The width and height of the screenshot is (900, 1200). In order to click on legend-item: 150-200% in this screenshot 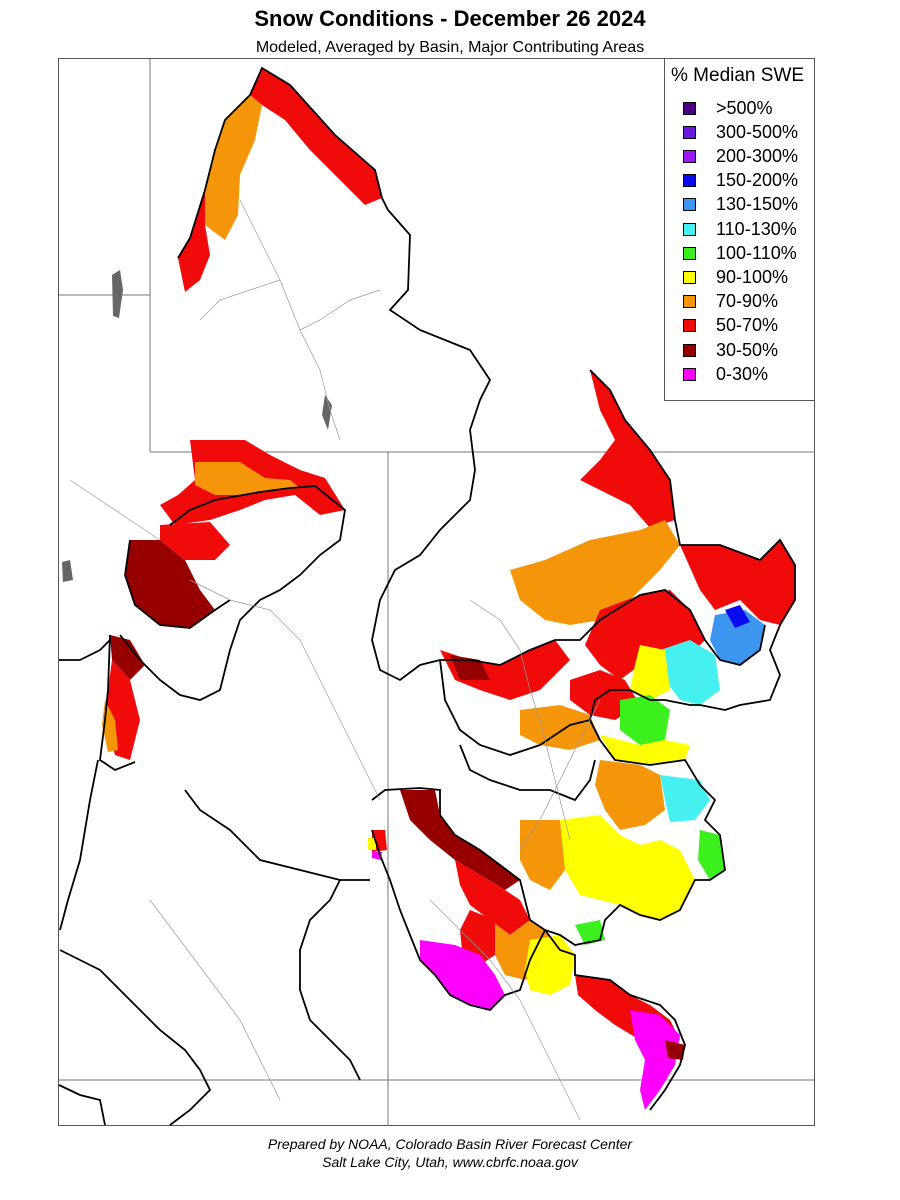, I will do `click(740, 181)`.